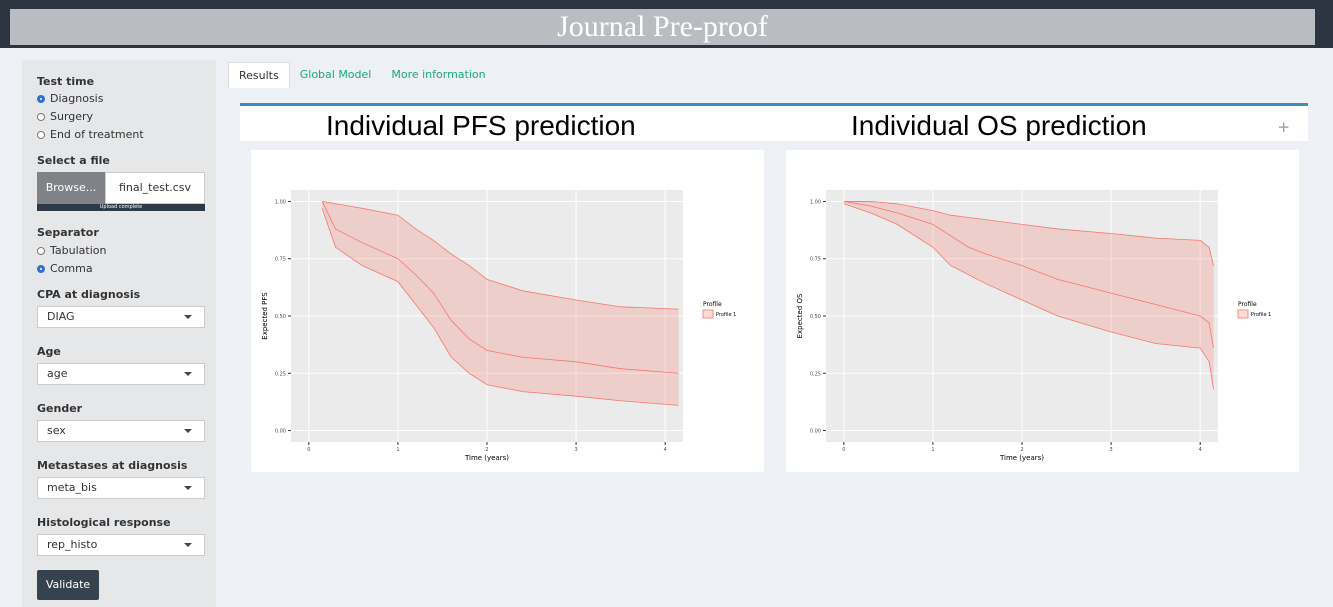 Image resolution: width=1333 pixels, height=607 pixels. What do you see at coordinates (481, 125) in the screenshot?
I see `panel-title: Individual PFS prediction` at bounding box center [481, 125].